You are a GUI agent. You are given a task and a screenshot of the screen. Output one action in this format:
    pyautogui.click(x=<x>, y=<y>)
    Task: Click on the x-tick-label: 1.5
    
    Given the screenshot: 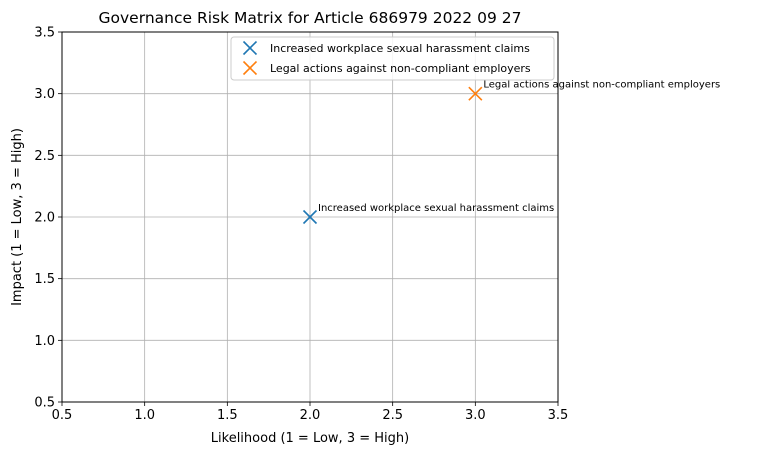 What is the action you would take?
    pyautogui.click(x=227, y=415)
    